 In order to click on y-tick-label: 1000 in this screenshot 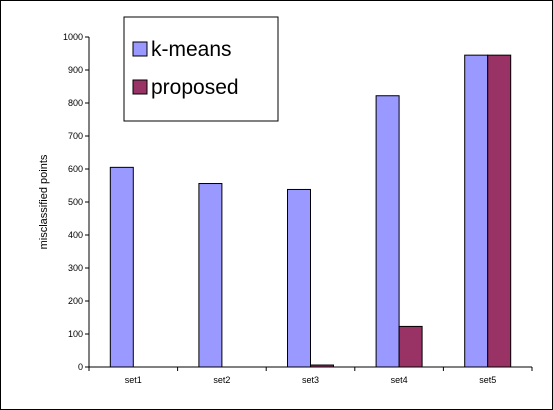, I will do `click(73, 37)`.